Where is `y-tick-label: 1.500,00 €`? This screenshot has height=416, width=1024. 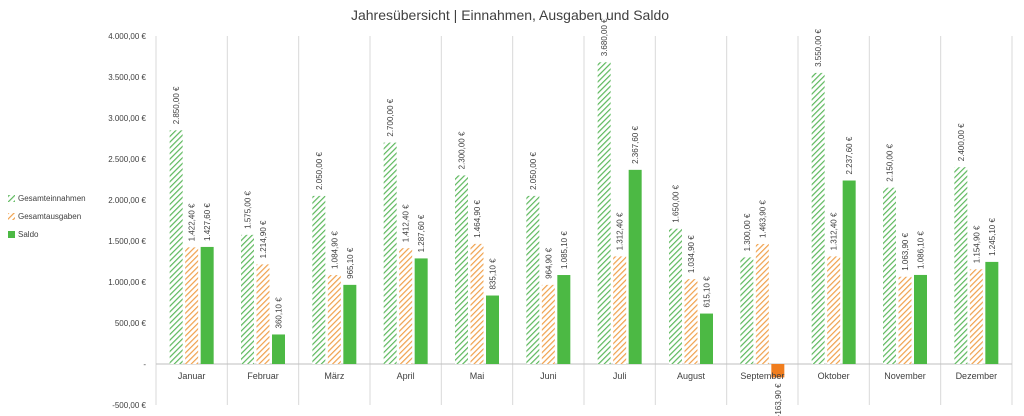
y-tick-label: 1.500,00 € is located at coordinates (127, 241).